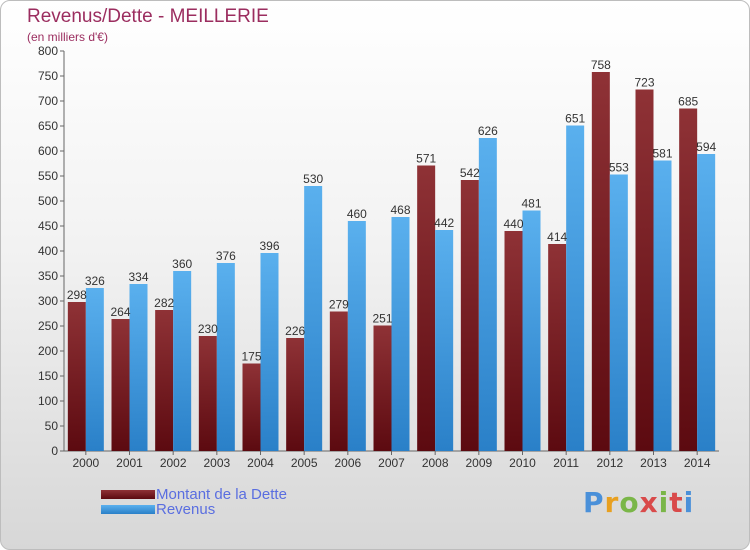 This screenshot has width=750, height=550. What do you see at coordinates (347, 463) in the screenshot?
I see `x-tick-label: 2006` at bounding box center [347, 463].